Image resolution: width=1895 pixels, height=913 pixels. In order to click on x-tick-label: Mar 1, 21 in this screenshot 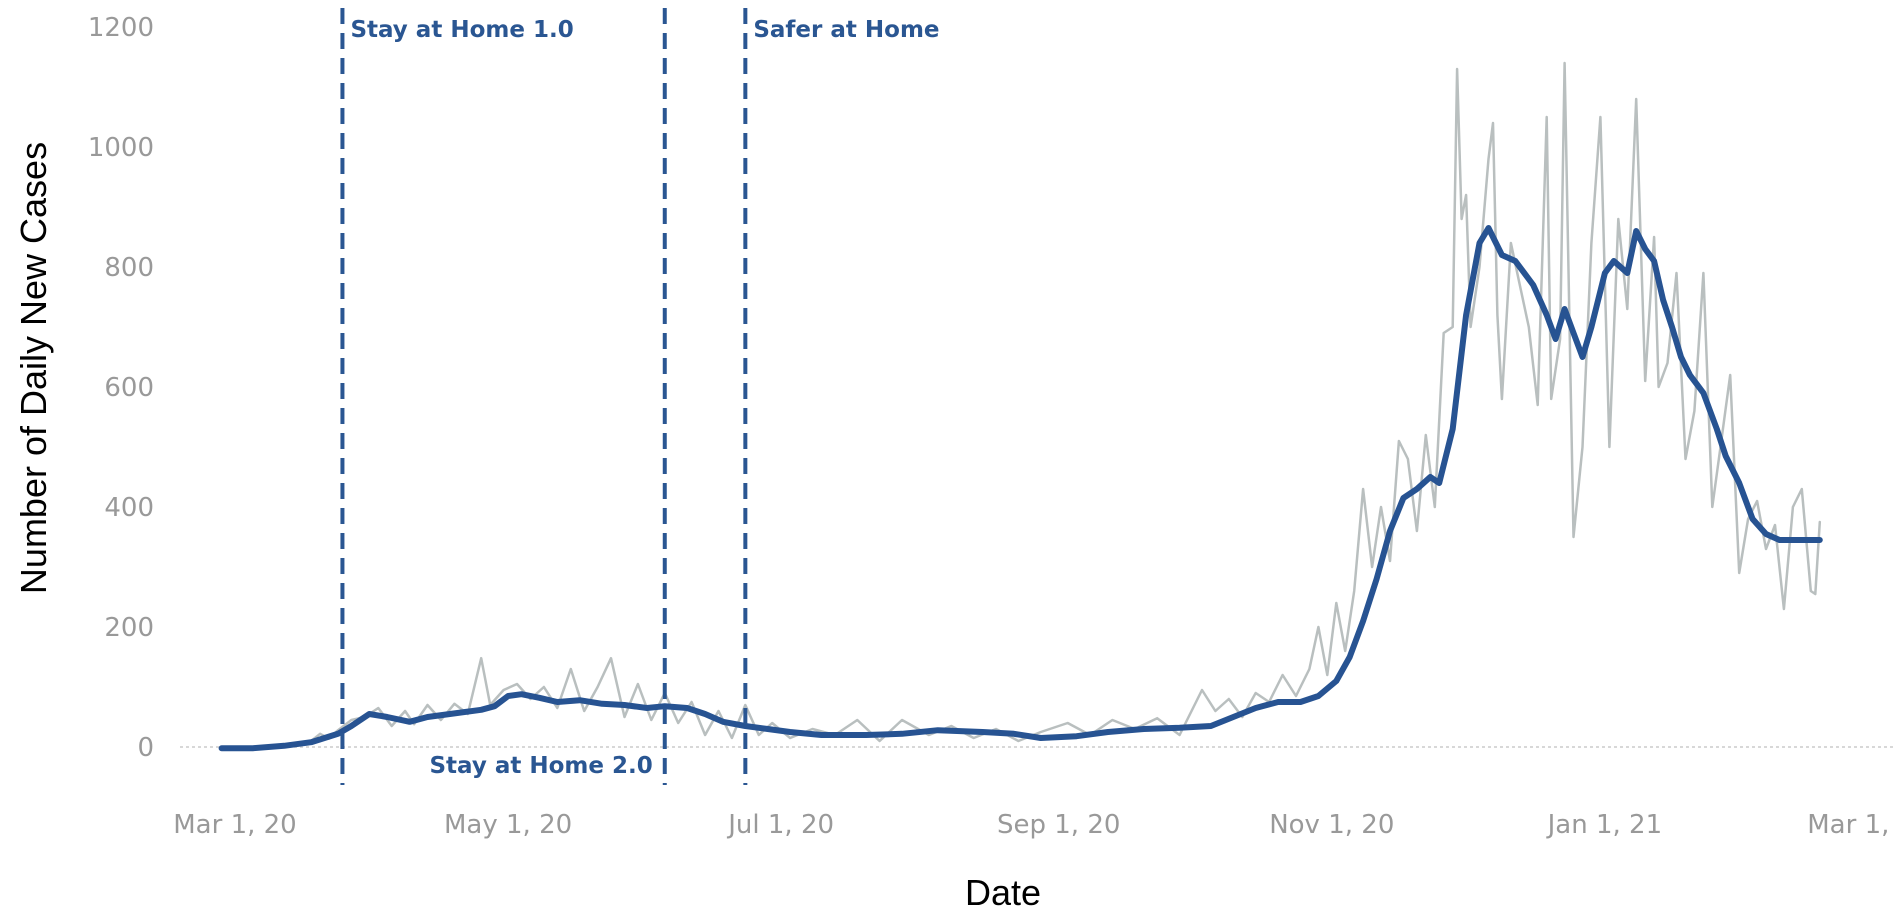, I will do `click(1851, 825)`.